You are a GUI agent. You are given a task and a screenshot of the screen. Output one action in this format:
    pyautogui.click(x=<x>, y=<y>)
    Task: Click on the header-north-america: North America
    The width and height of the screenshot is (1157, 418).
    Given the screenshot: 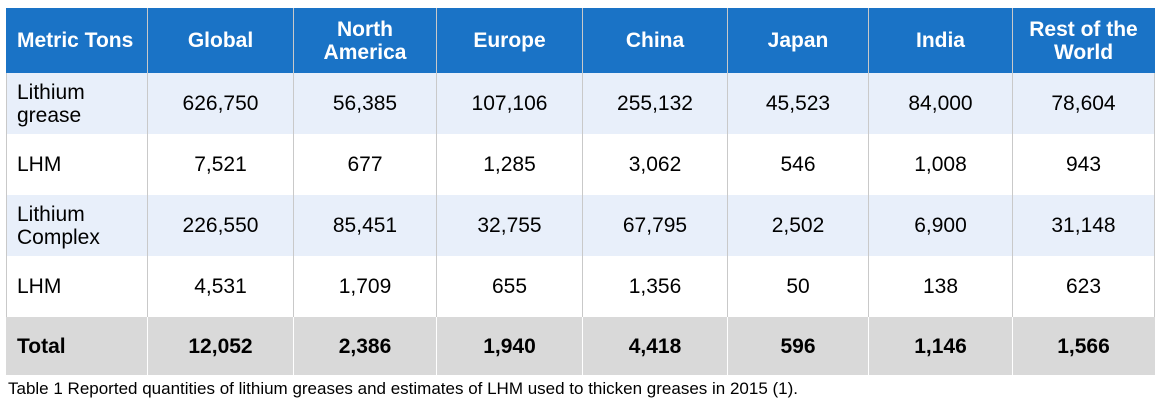 What is the action you would take?
    pyautogui.click(x=365, y=40)
    